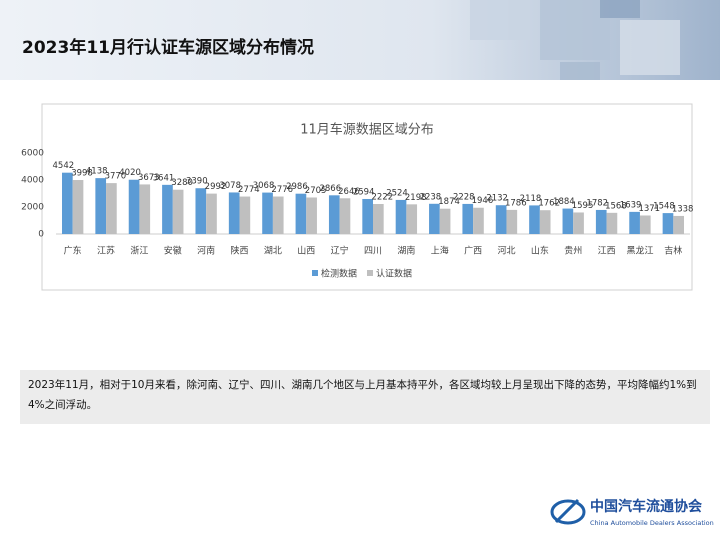 The height and width of the screenshot is (540, 720). I want to click on chart-title: 11月车源数据区域分布, so click(367, 130).